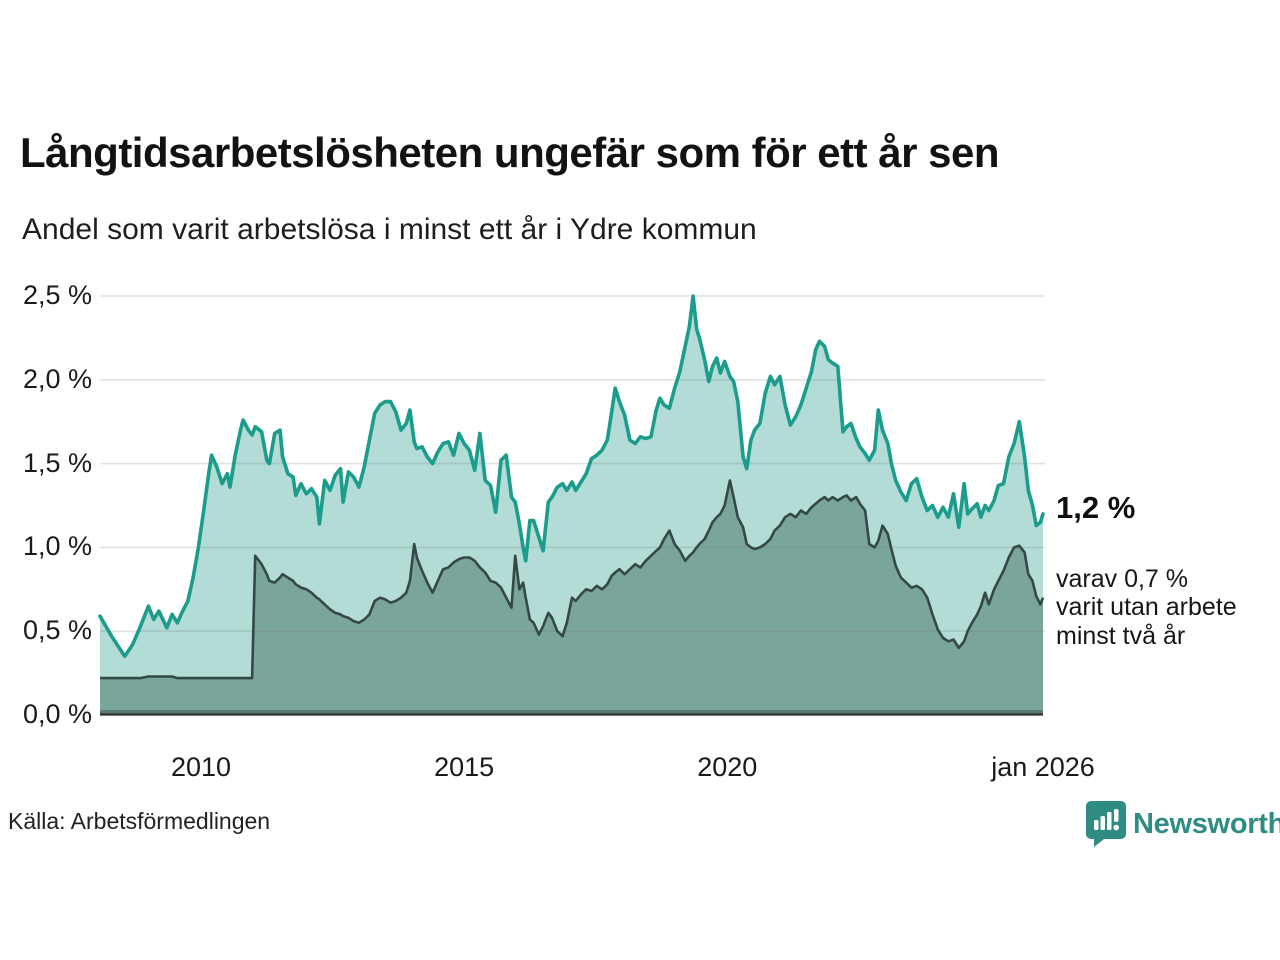 Image resolution: width=1280 pixels, height=960 pixels. I want to click on newsworthy-logo: Newsworthy, so click(1183, 824).